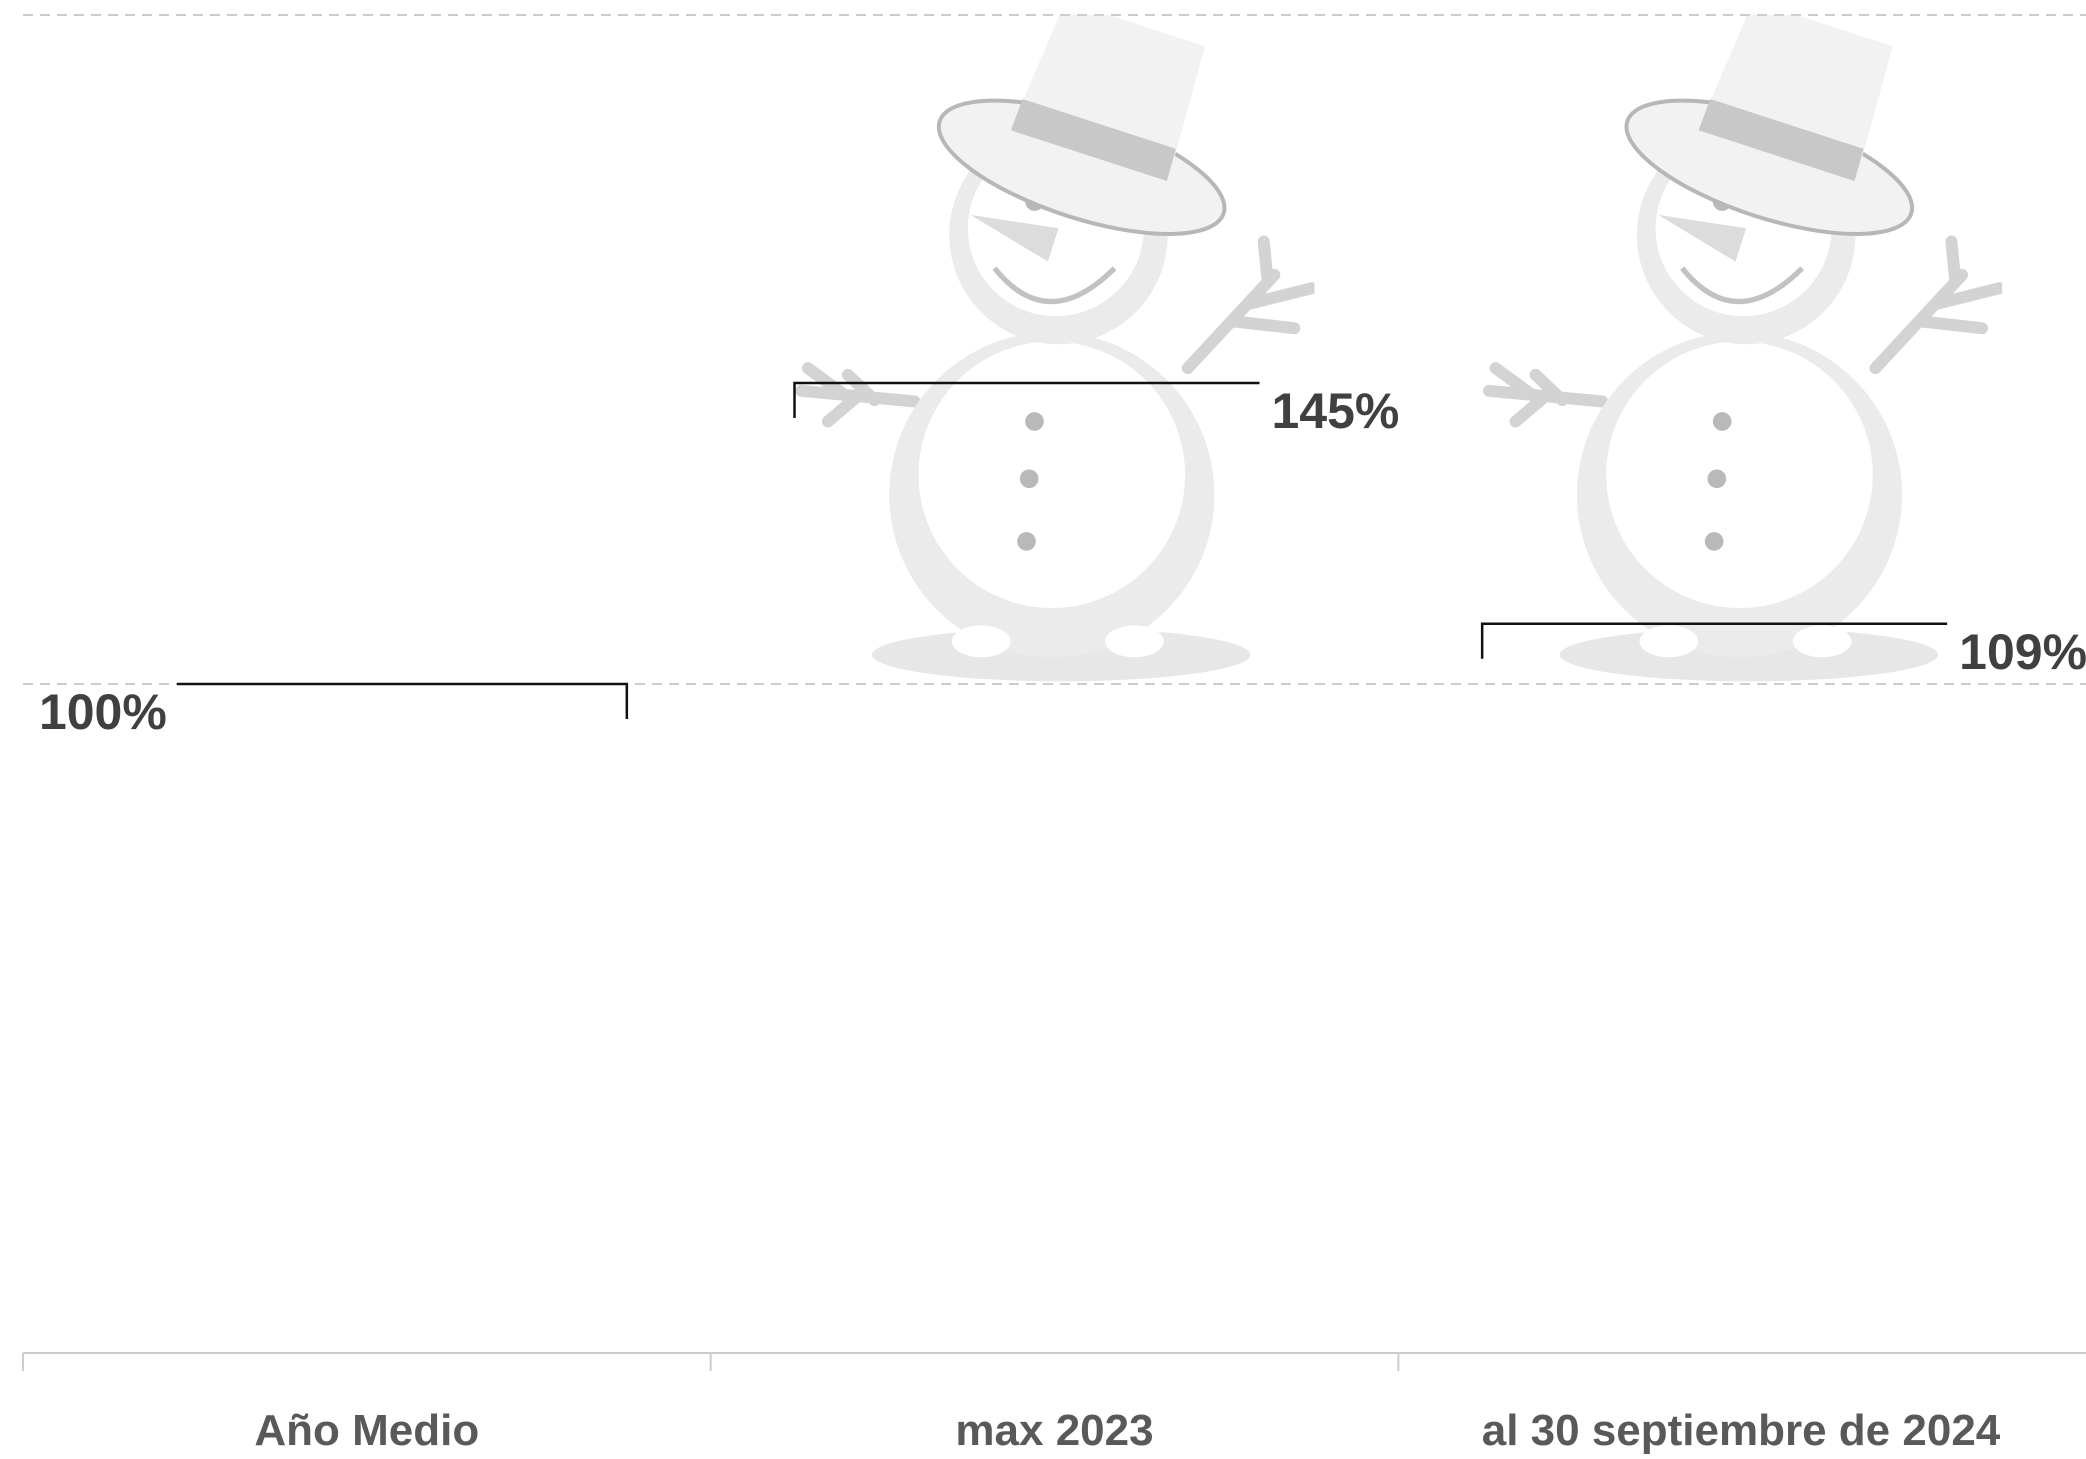  What do you see at coordinates (1741, 1430) in the screenshot?
I see `x-tick-label: al 30 septiembre de 2024` at bounding box center [1741, 1430].